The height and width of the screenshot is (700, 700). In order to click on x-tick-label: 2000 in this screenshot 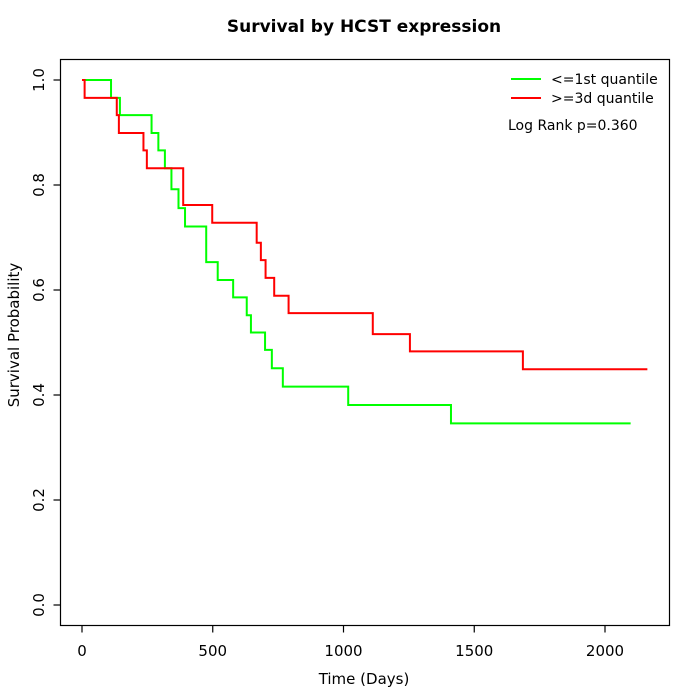, I will do `click(605, 651)`.